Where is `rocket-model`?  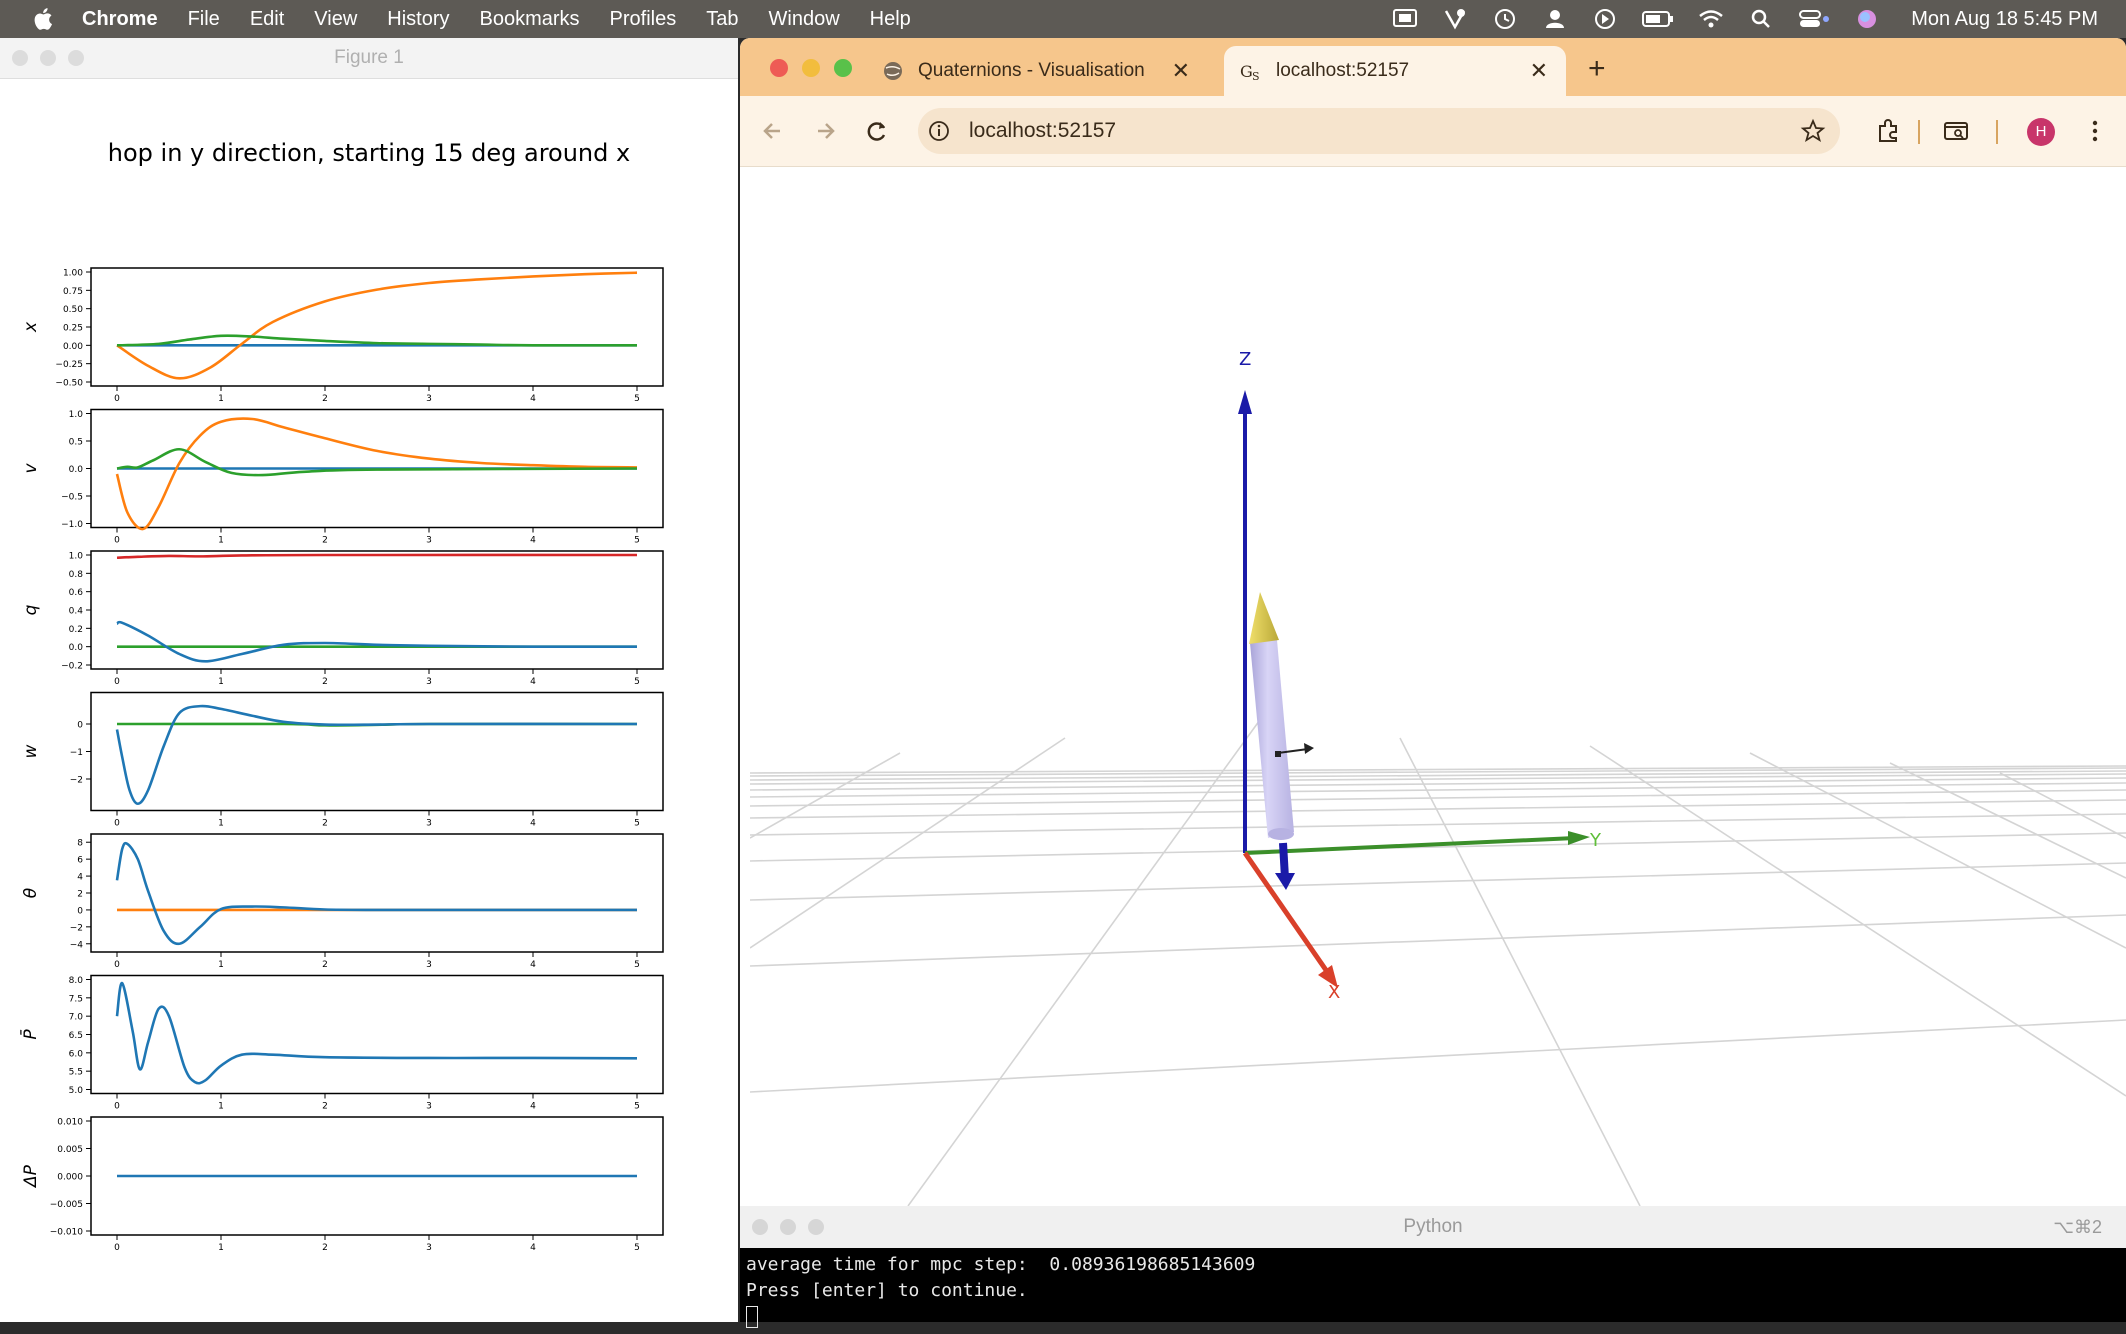 rocket-model is located at coordinates (1281, 741).